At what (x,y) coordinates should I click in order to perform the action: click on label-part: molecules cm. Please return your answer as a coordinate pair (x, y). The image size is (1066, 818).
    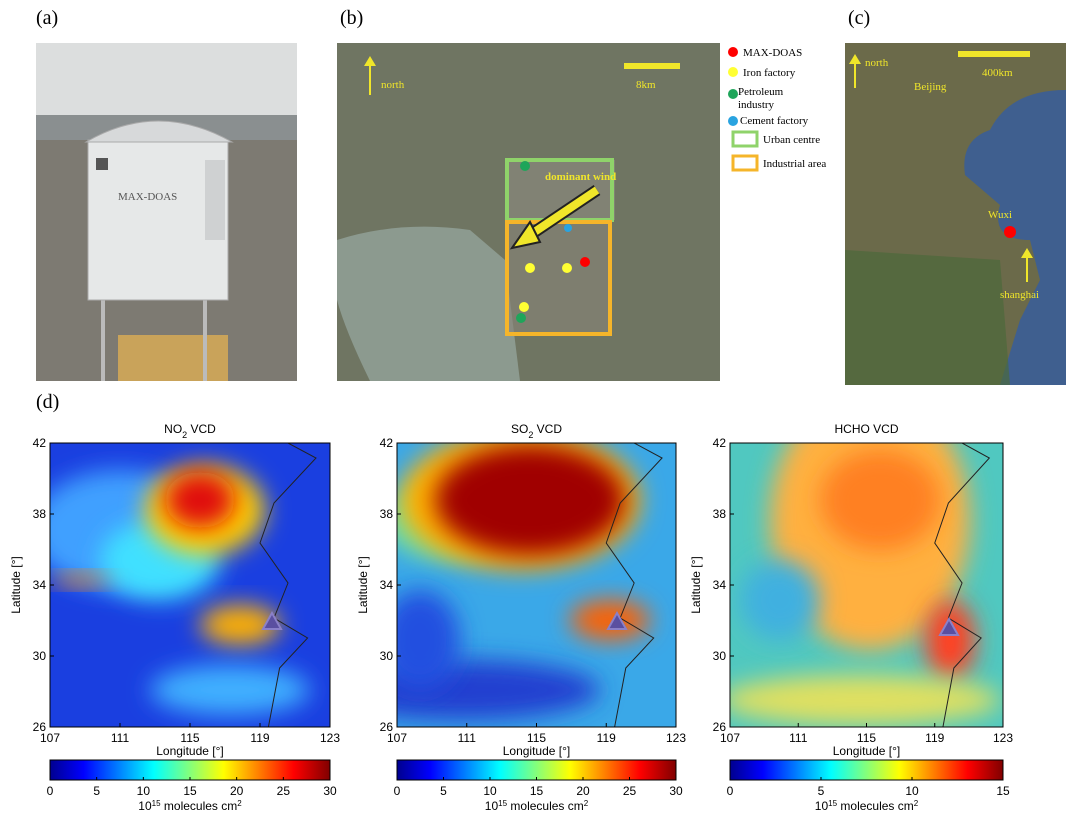
    Looking at the image, I should click on (875, 806).